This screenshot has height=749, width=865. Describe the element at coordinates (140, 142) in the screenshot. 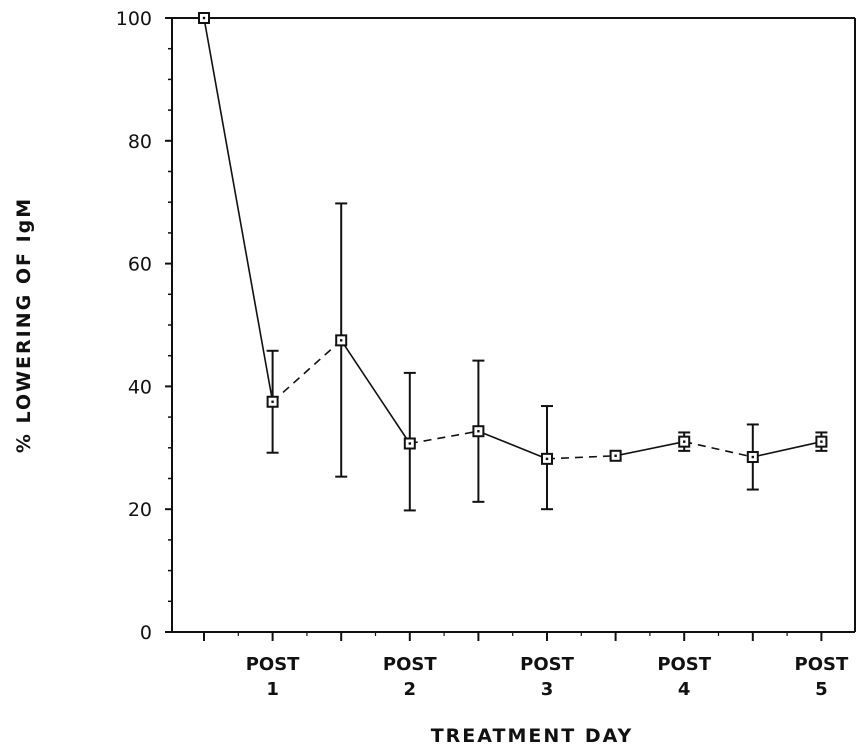

I see `y-tick-label: 80` at that location.